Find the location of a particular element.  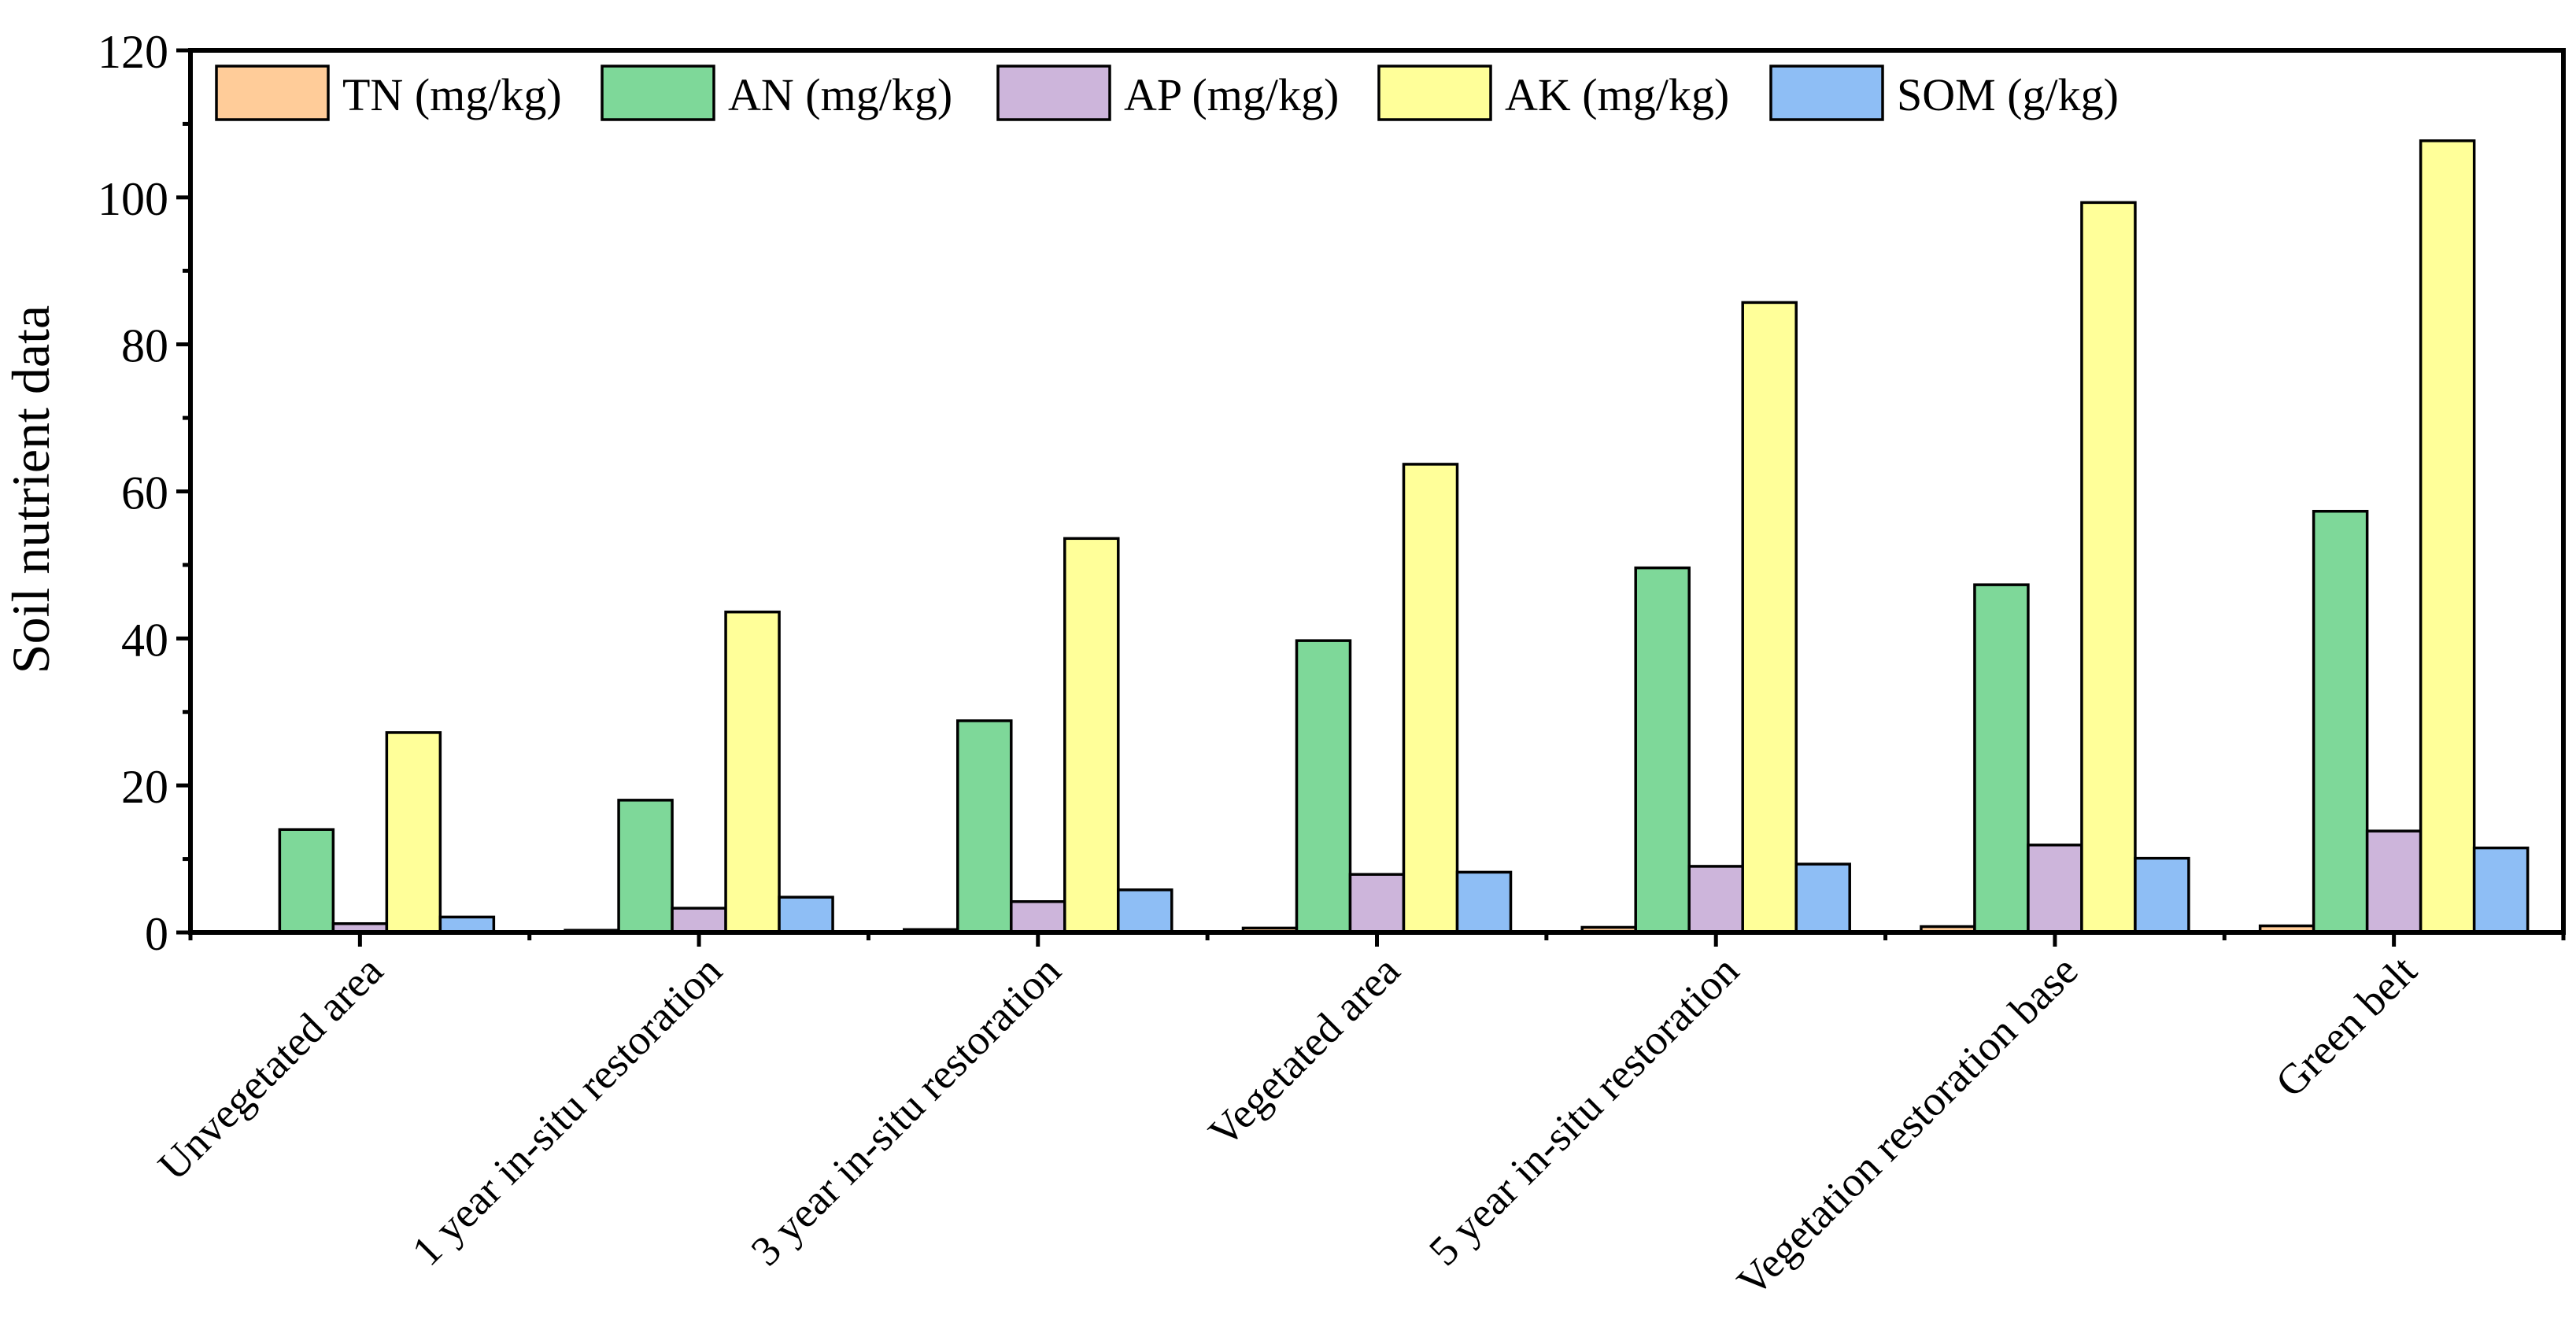

legend-label-tn: TN (mg/kg) is located at coordinates (452, 94).